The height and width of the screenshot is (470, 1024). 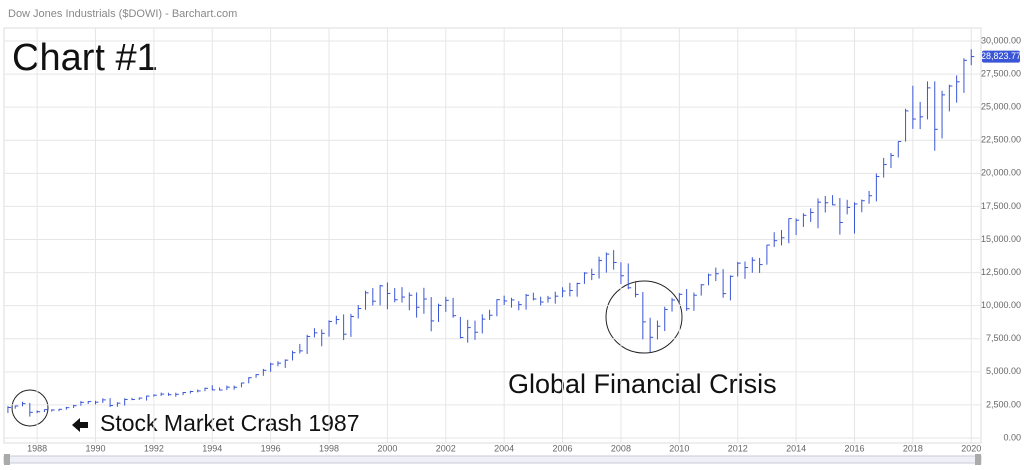 What do you see at coordinates (642, 384) in the screenshot?
I see `annotation: Global Financial Crisis` at bounding box center [642, 384].